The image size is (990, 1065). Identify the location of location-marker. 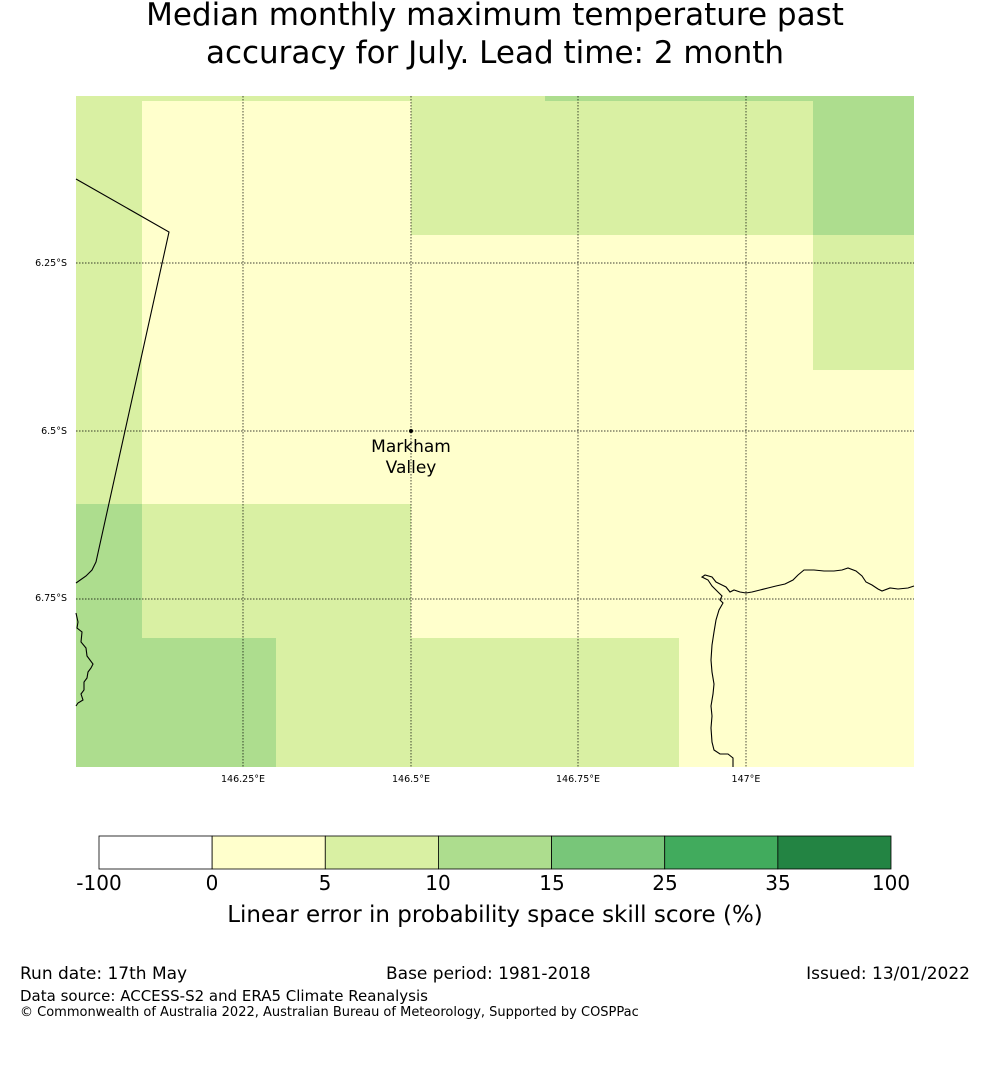
(411, 431).